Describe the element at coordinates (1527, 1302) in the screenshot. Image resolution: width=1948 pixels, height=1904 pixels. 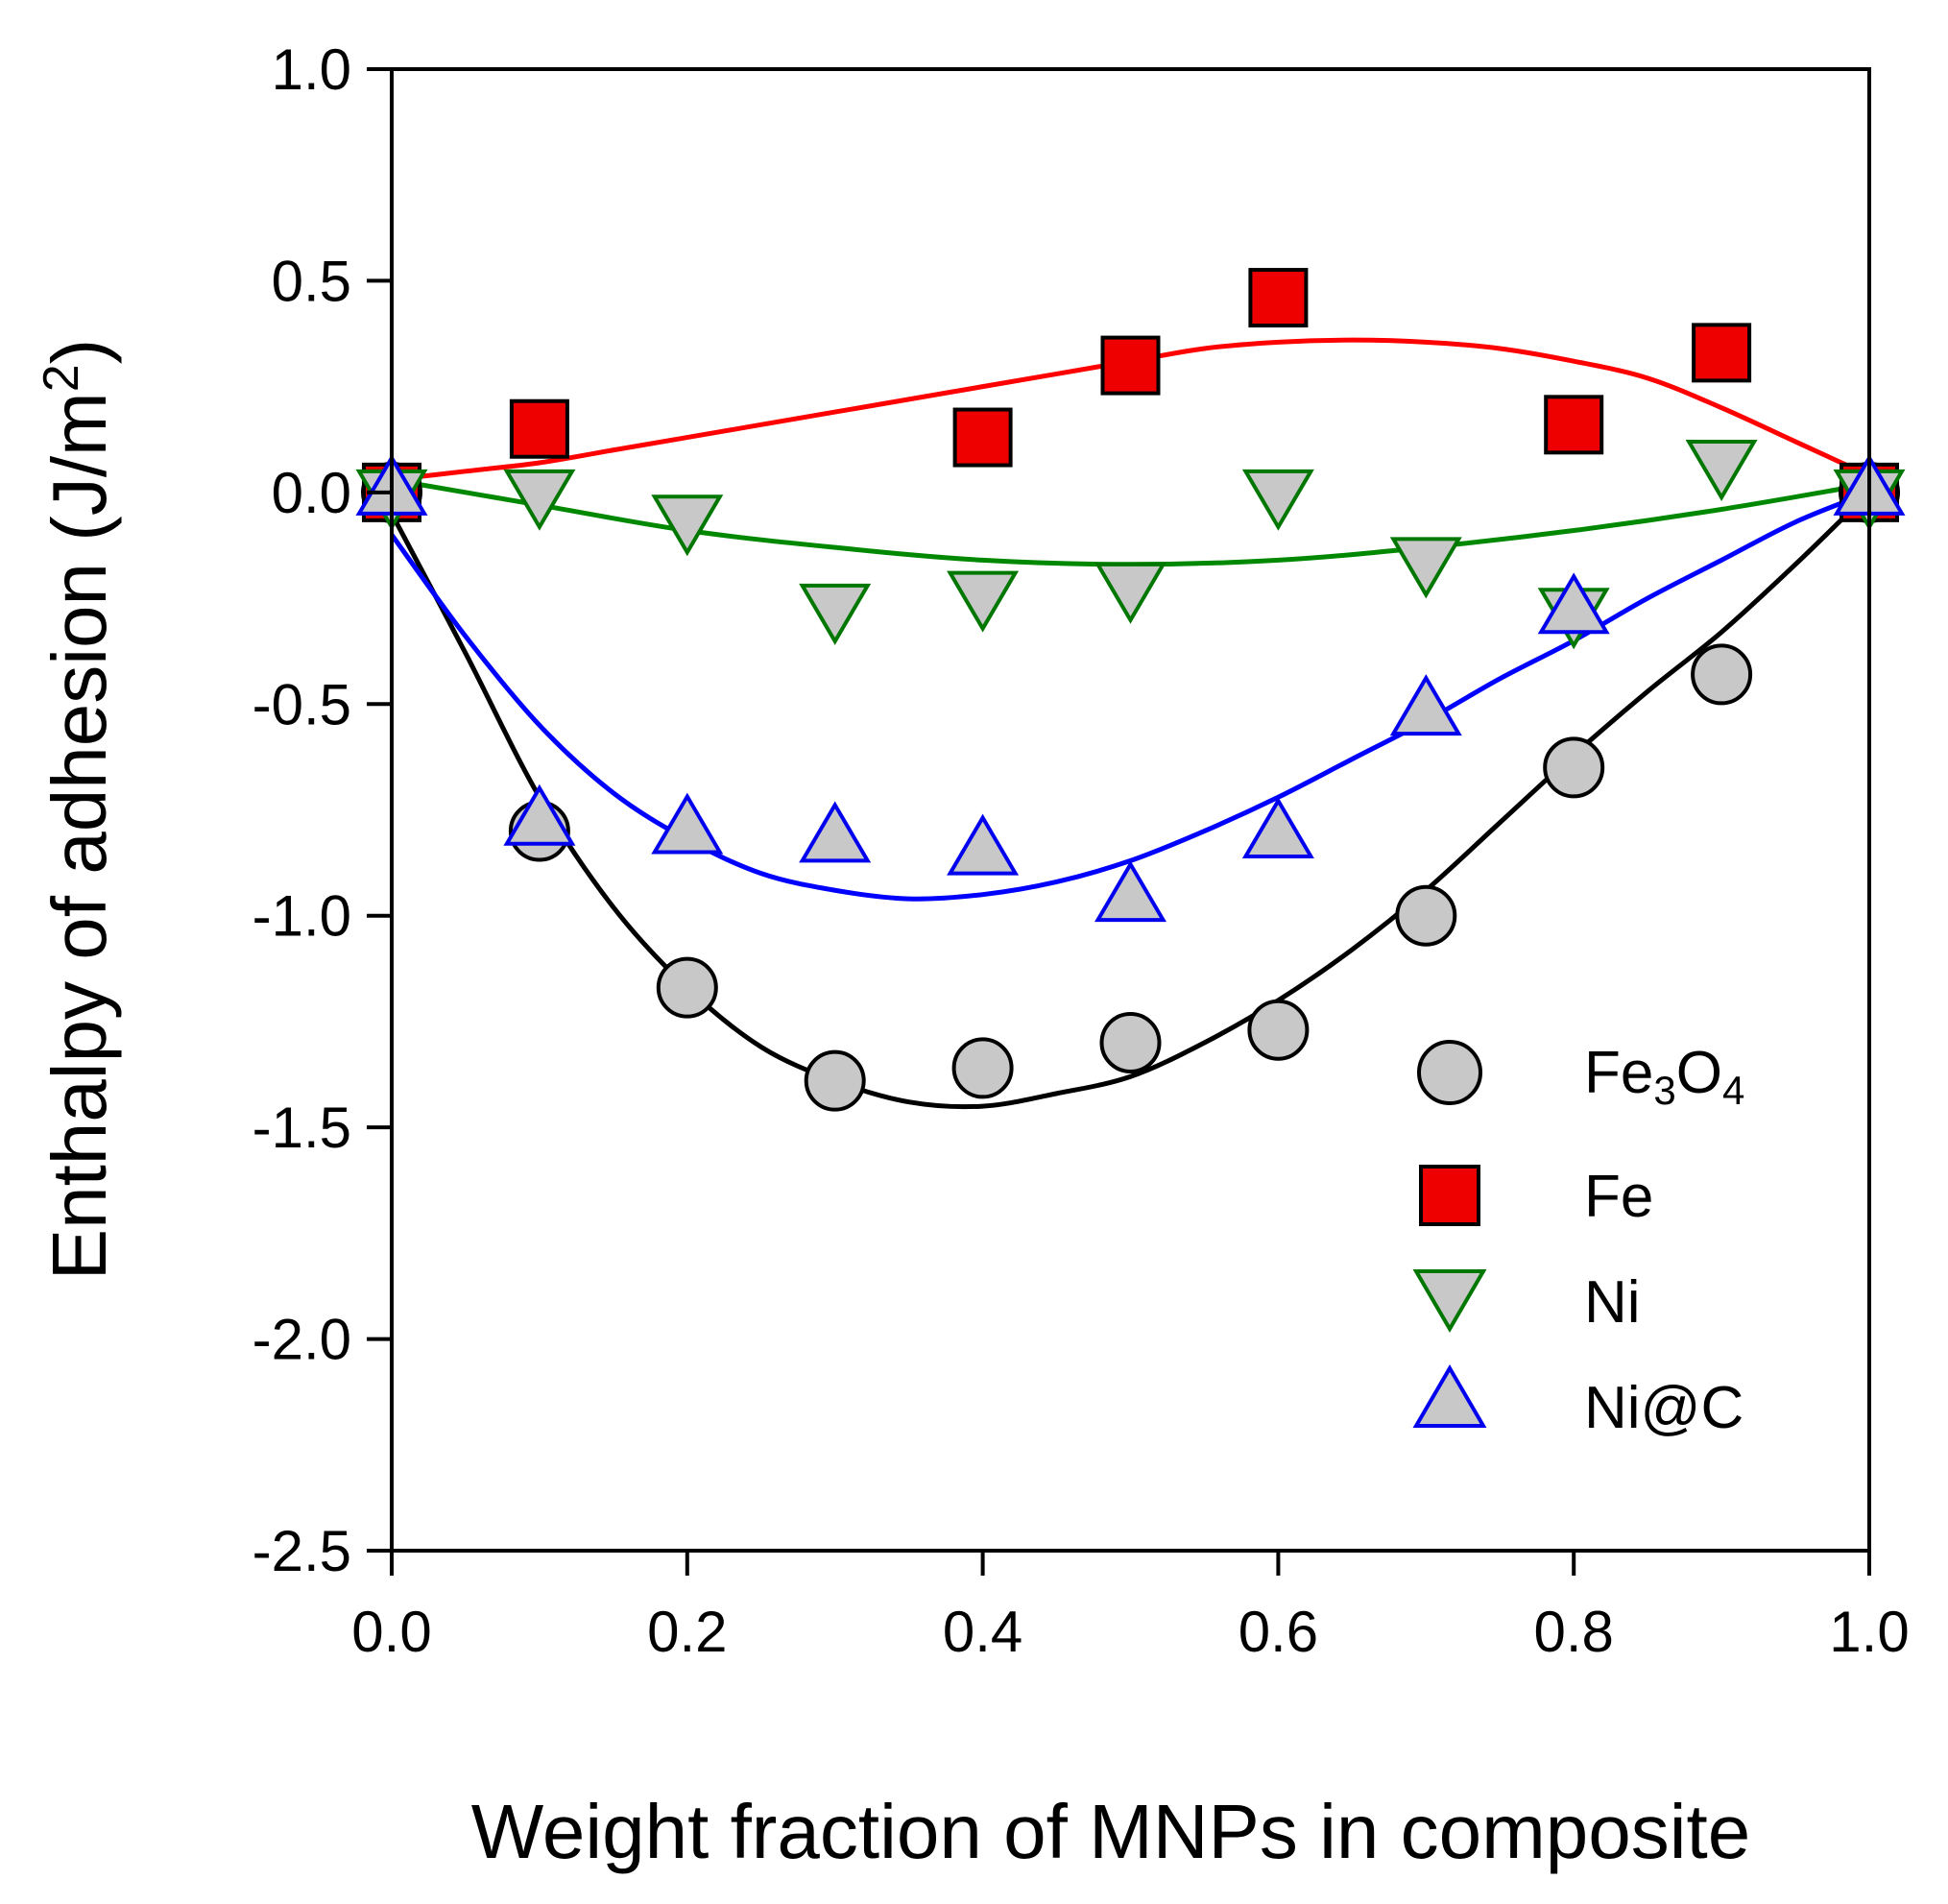
I see `legend-item-ni: Ni` at that location.